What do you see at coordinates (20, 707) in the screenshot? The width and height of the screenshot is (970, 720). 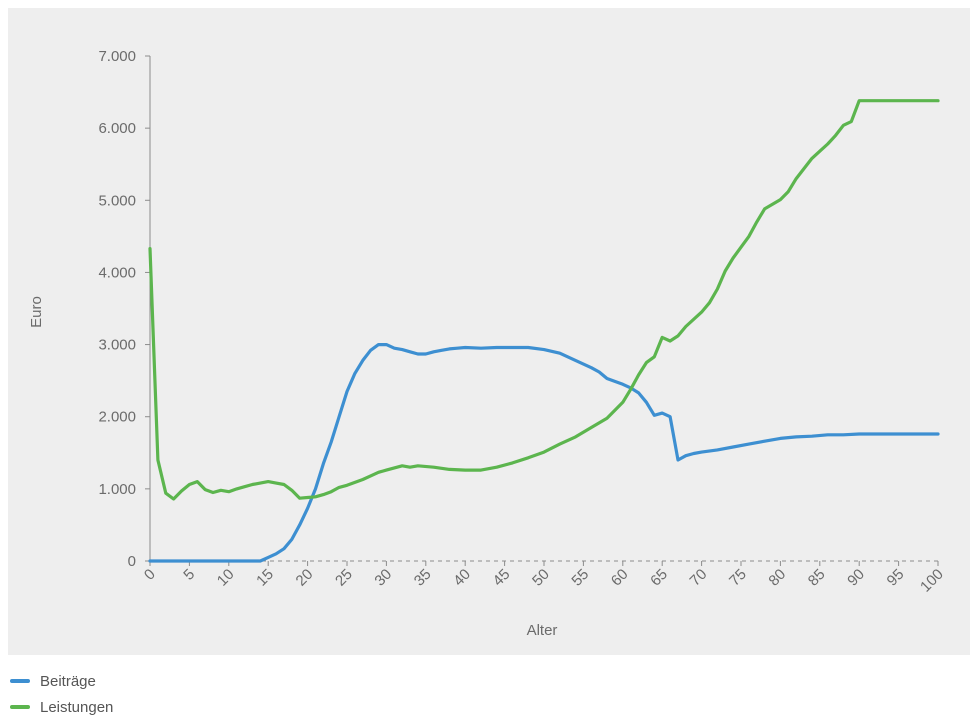 I see `legend-swatch-leistungen` at bounding box center [20, 707].